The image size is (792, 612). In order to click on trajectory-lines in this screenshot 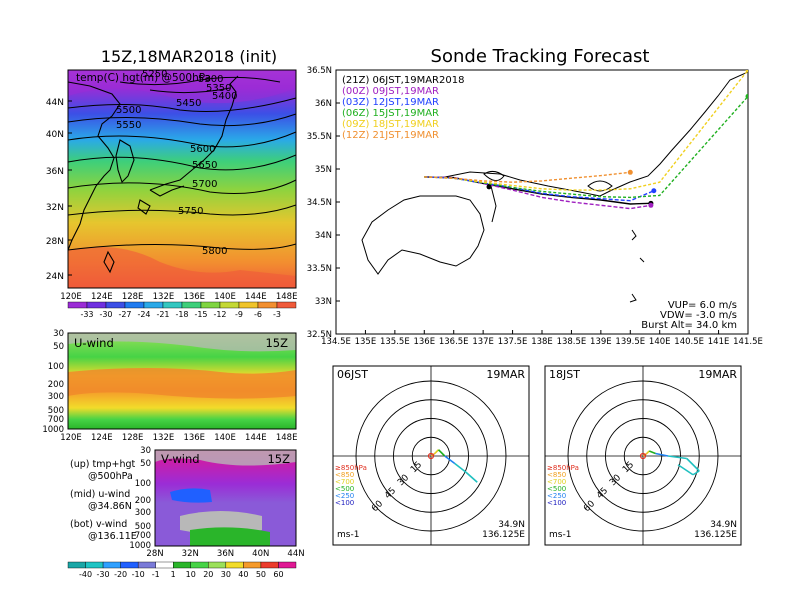, I will do `click(586, 140)`.